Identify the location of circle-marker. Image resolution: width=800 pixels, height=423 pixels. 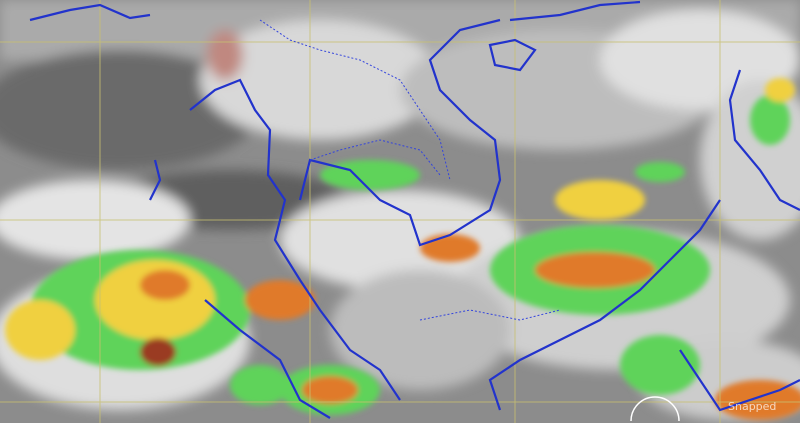
(655, 409).